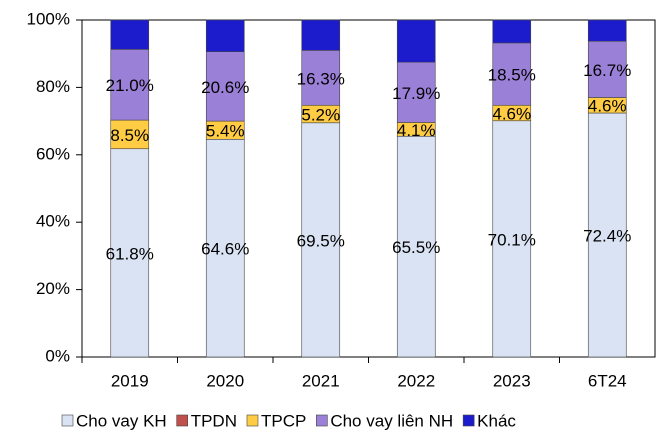  What do you see at coordinates (512, 380) in the screenshot?
I see `x-tick-label: 2023` at bounding box center [512, 380].